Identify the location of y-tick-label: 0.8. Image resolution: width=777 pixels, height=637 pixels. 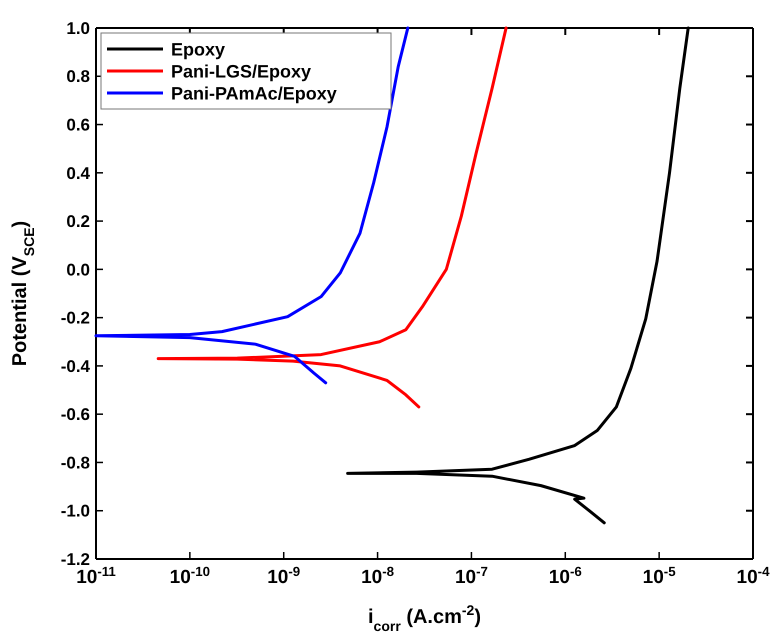
(78, 76).